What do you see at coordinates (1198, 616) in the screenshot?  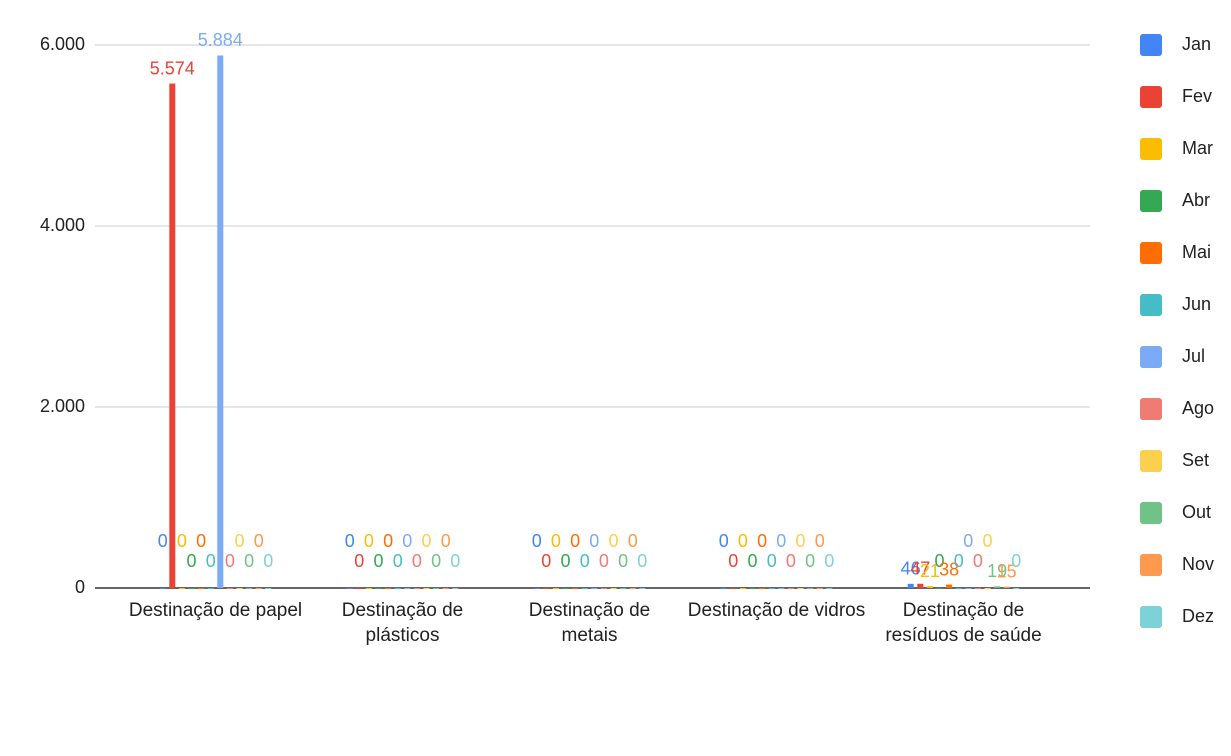 I see `legend-label: Dez` at bounding box center [1198, 616].